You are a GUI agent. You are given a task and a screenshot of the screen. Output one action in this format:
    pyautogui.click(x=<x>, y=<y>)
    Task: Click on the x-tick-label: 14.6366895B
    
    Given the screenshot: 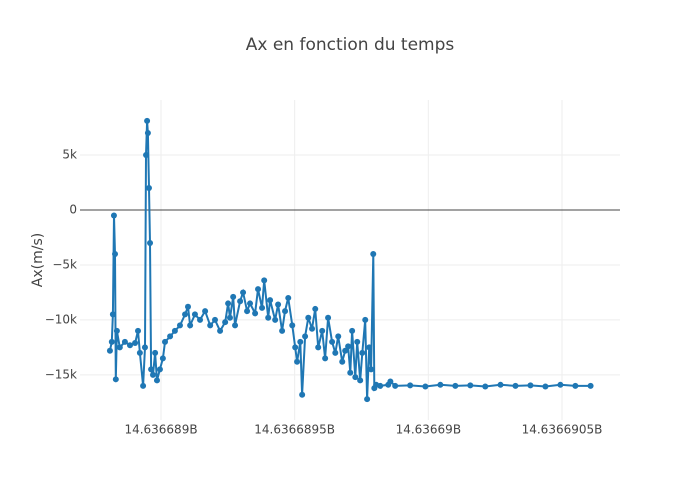 What is the action you would take?
    pyautogui.click(x=294, y=430)
    